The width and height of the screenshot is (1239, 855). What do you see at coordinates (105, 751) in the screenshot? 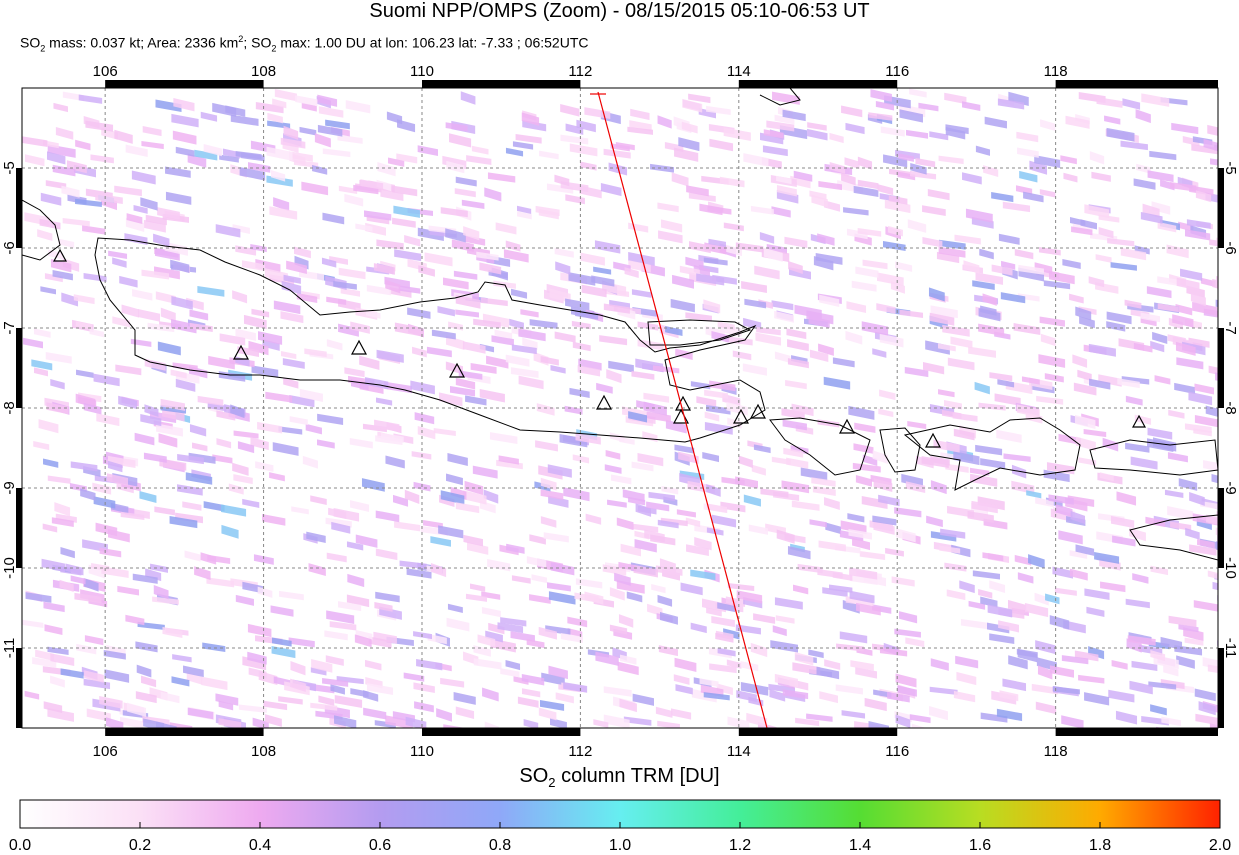
I see `x-tick-label: 106` at bounding box center [105, 751].